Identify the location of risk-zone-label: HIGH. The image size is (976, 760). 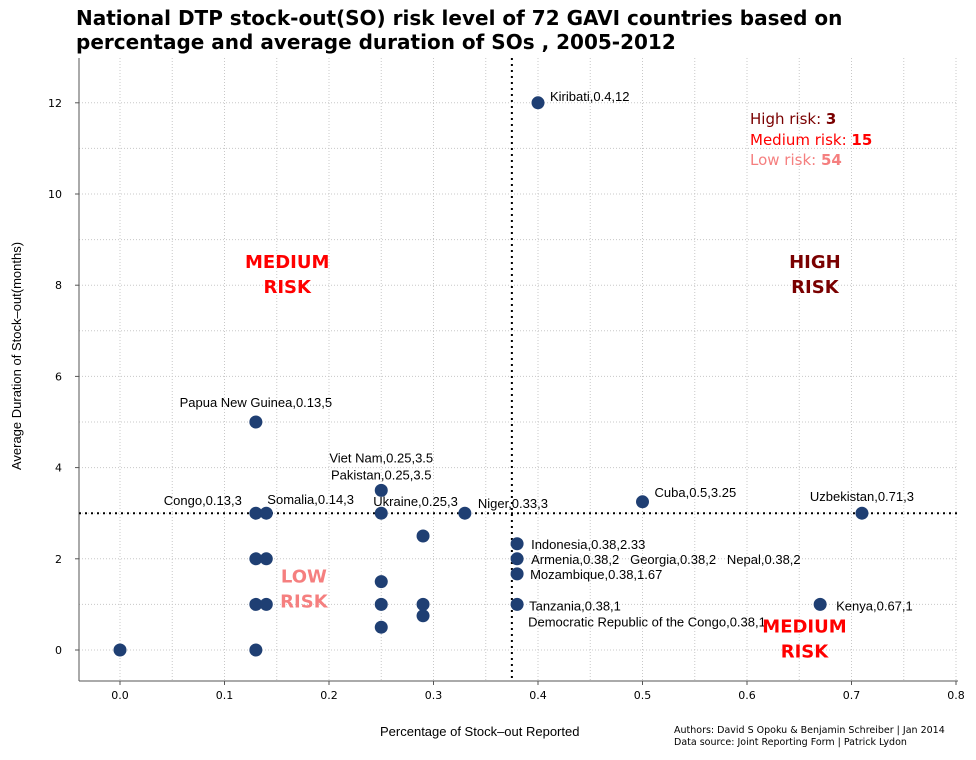
(815, 262).